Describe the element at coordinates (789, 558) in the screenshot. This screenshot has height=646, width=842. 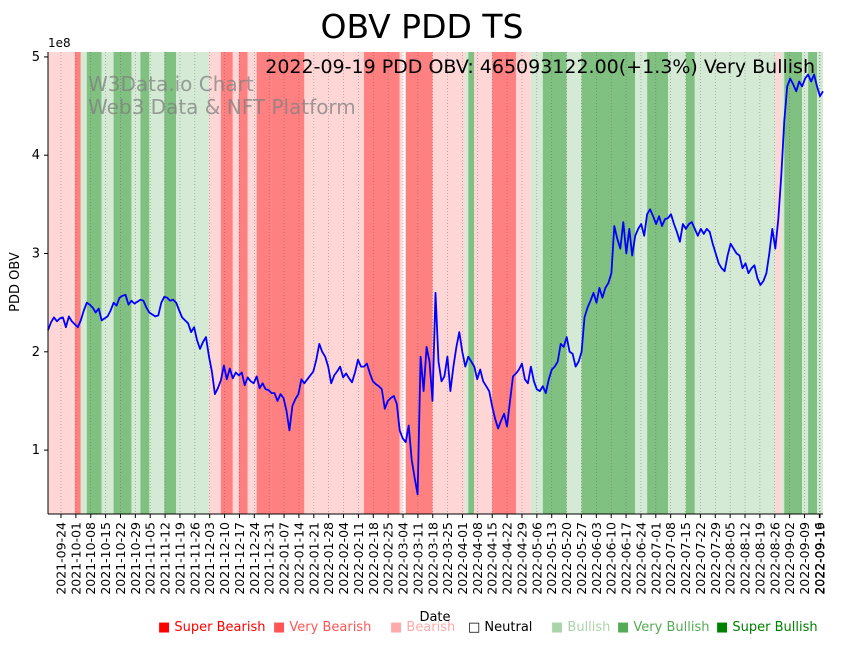
I see `x-tick-label-49: 2022-09-02` at that location.